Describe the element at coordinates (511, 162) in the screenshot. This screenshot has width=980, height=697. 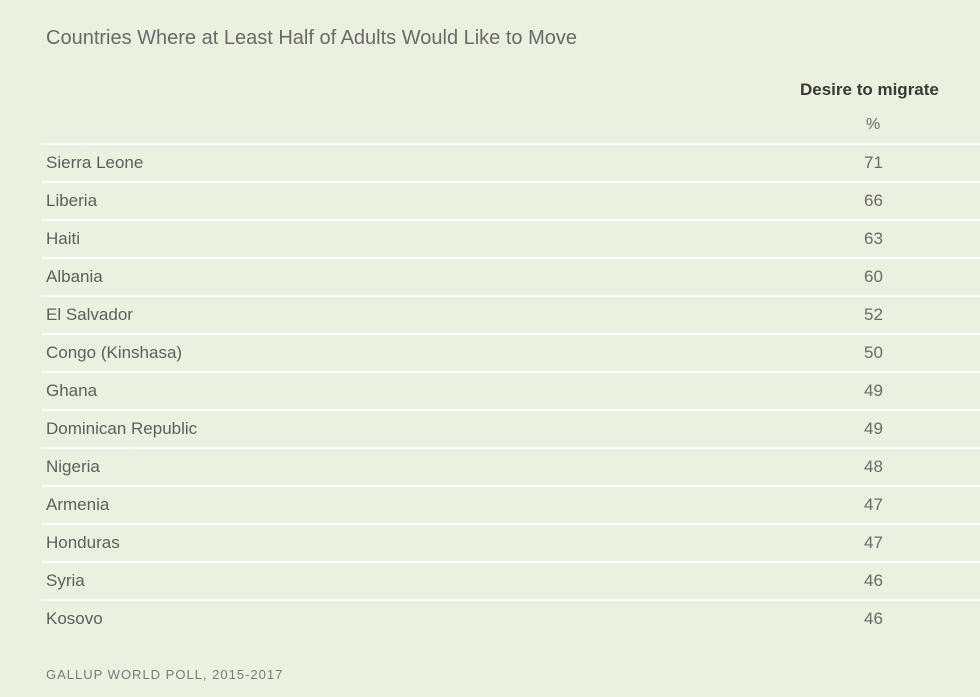
I see `table-row: Sierra Leone 71` at that location.